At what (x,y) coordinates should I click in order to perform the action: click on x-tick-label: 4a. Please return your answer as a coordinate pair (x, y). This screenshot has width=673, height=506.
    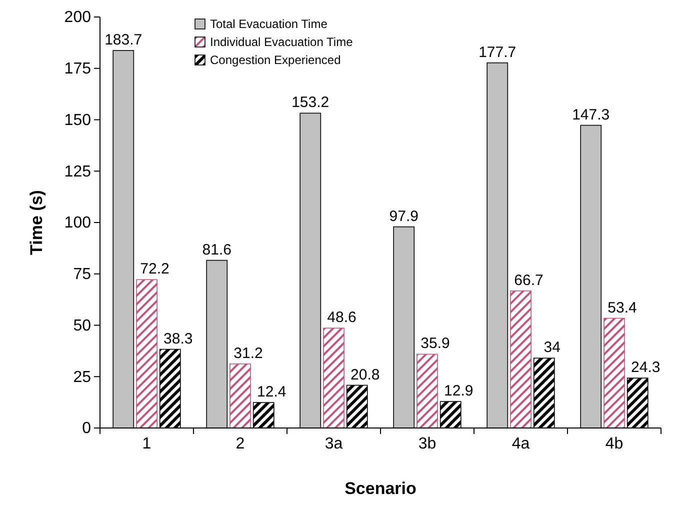
    Looking at the image, I should click on (521, 444).